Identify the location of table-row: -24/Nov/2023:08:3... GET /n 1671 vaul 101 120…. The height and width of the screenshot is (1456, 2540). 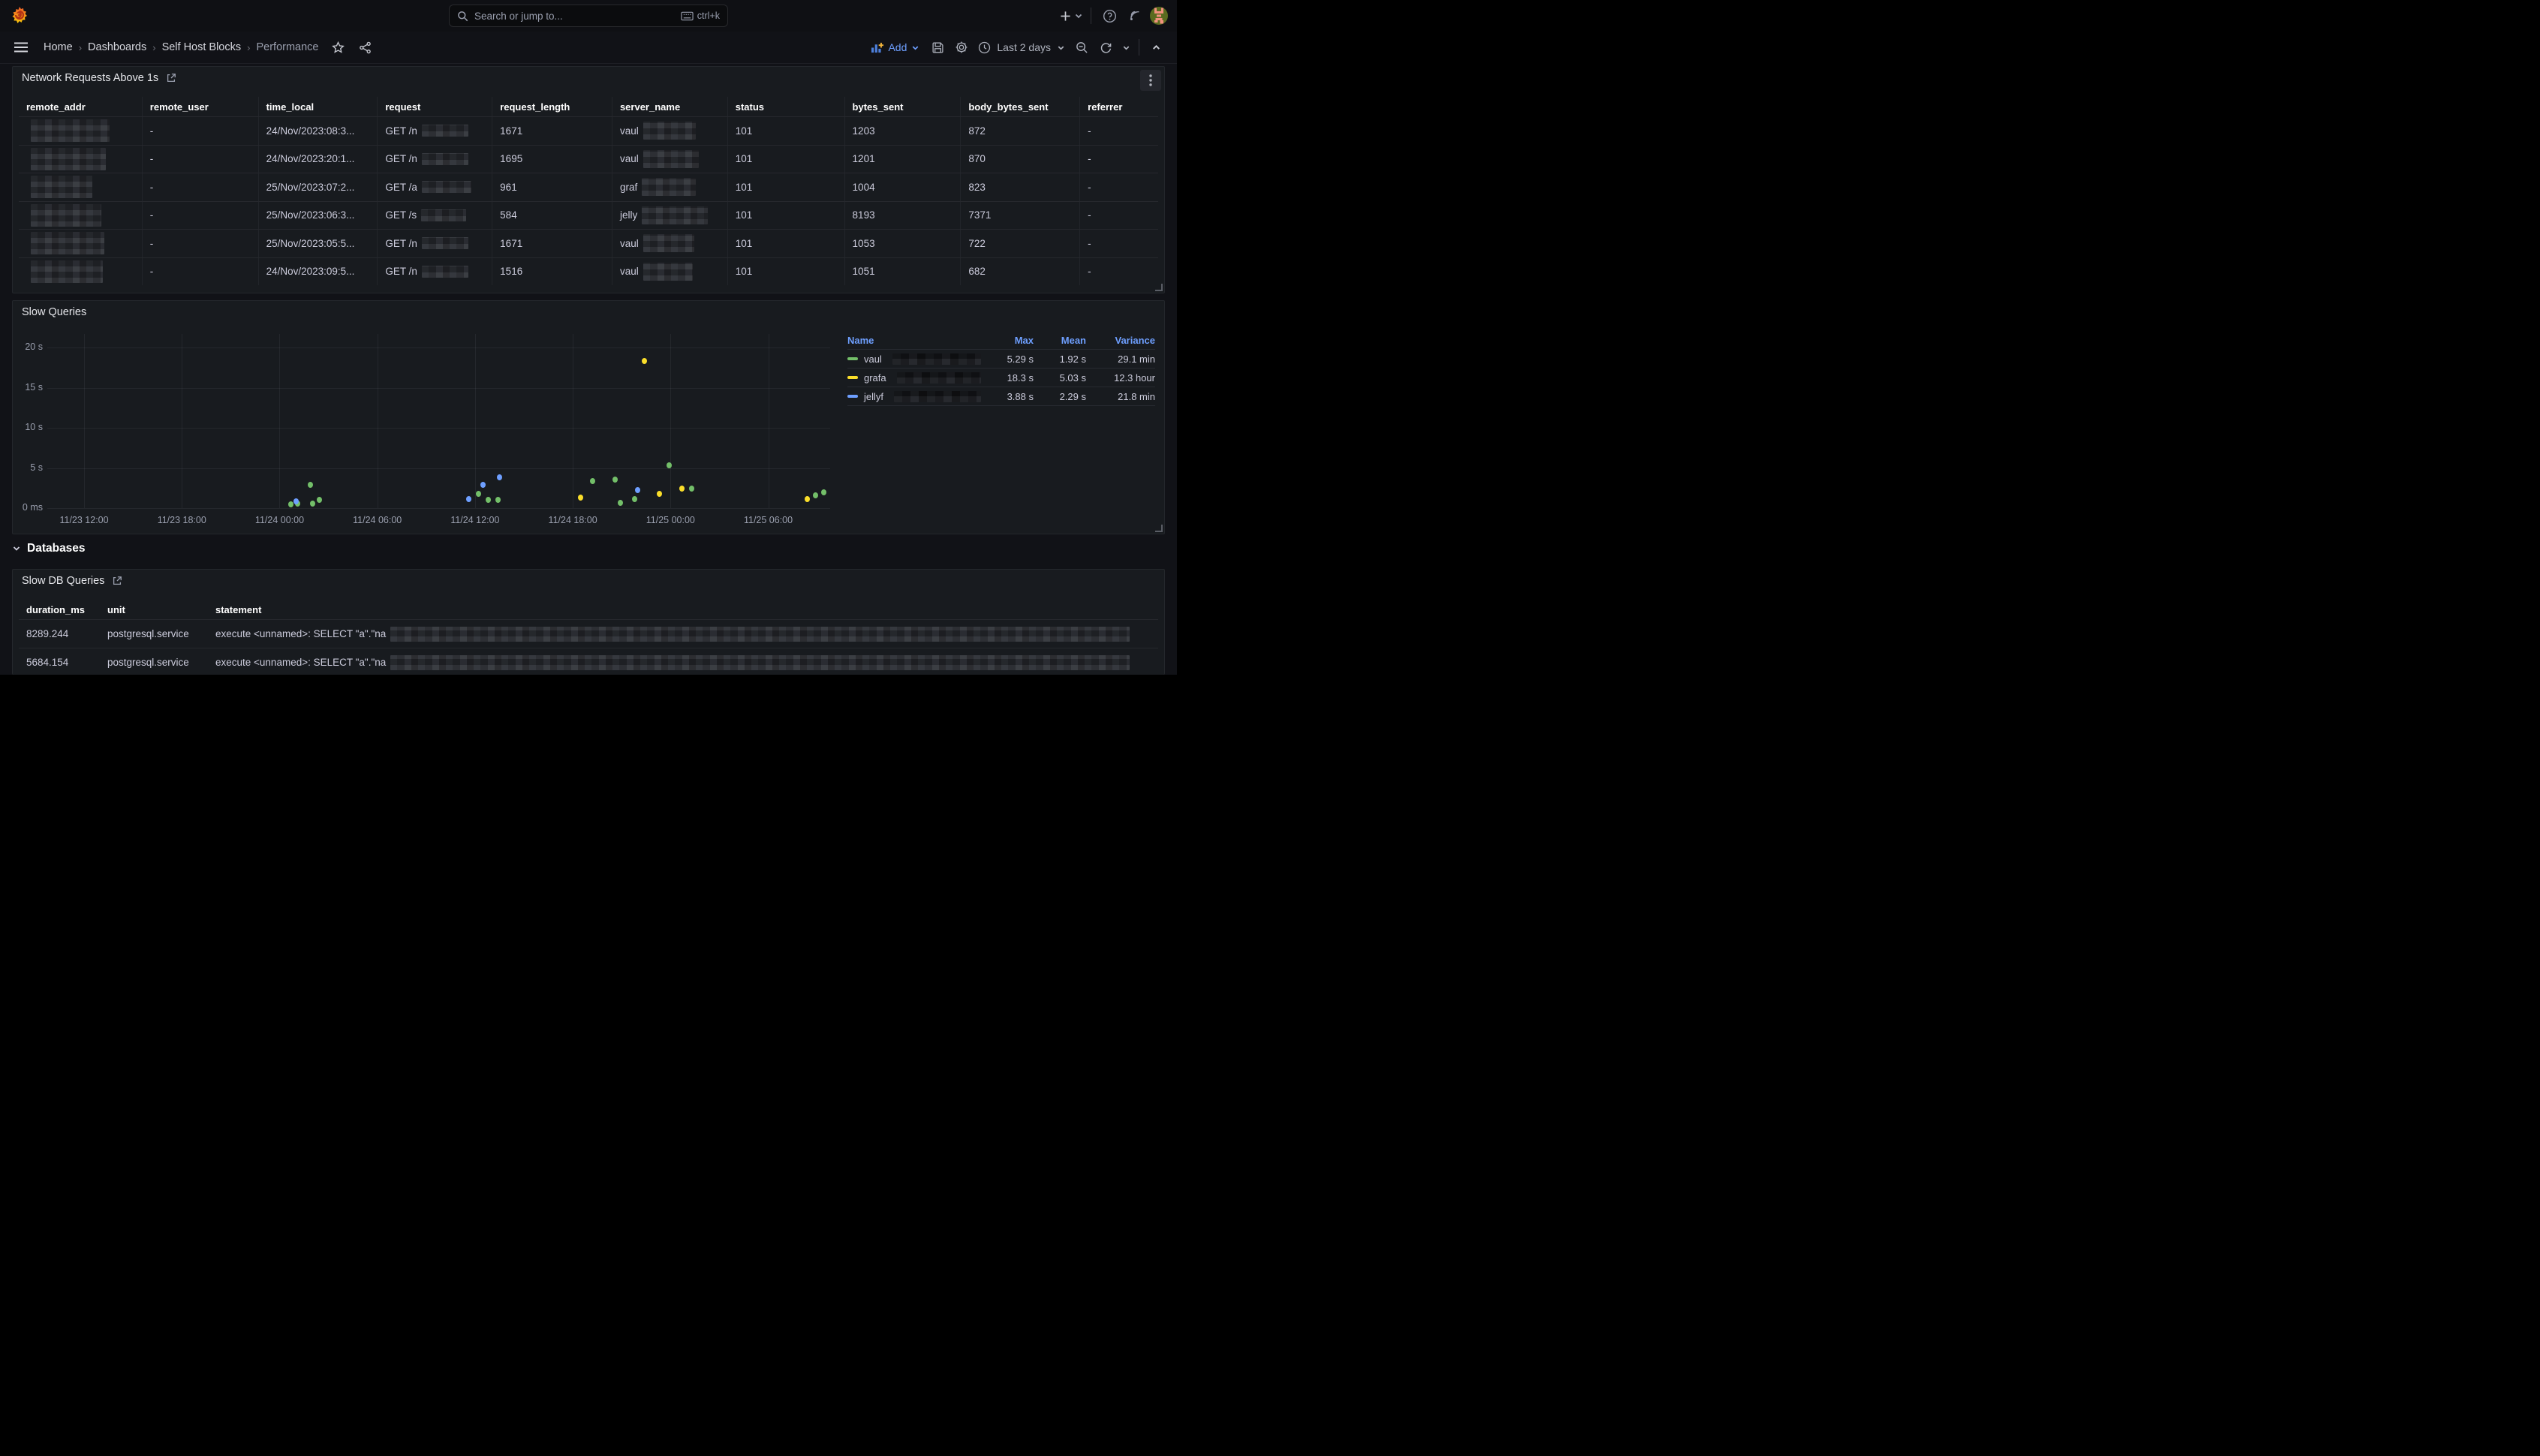
(588, 130).